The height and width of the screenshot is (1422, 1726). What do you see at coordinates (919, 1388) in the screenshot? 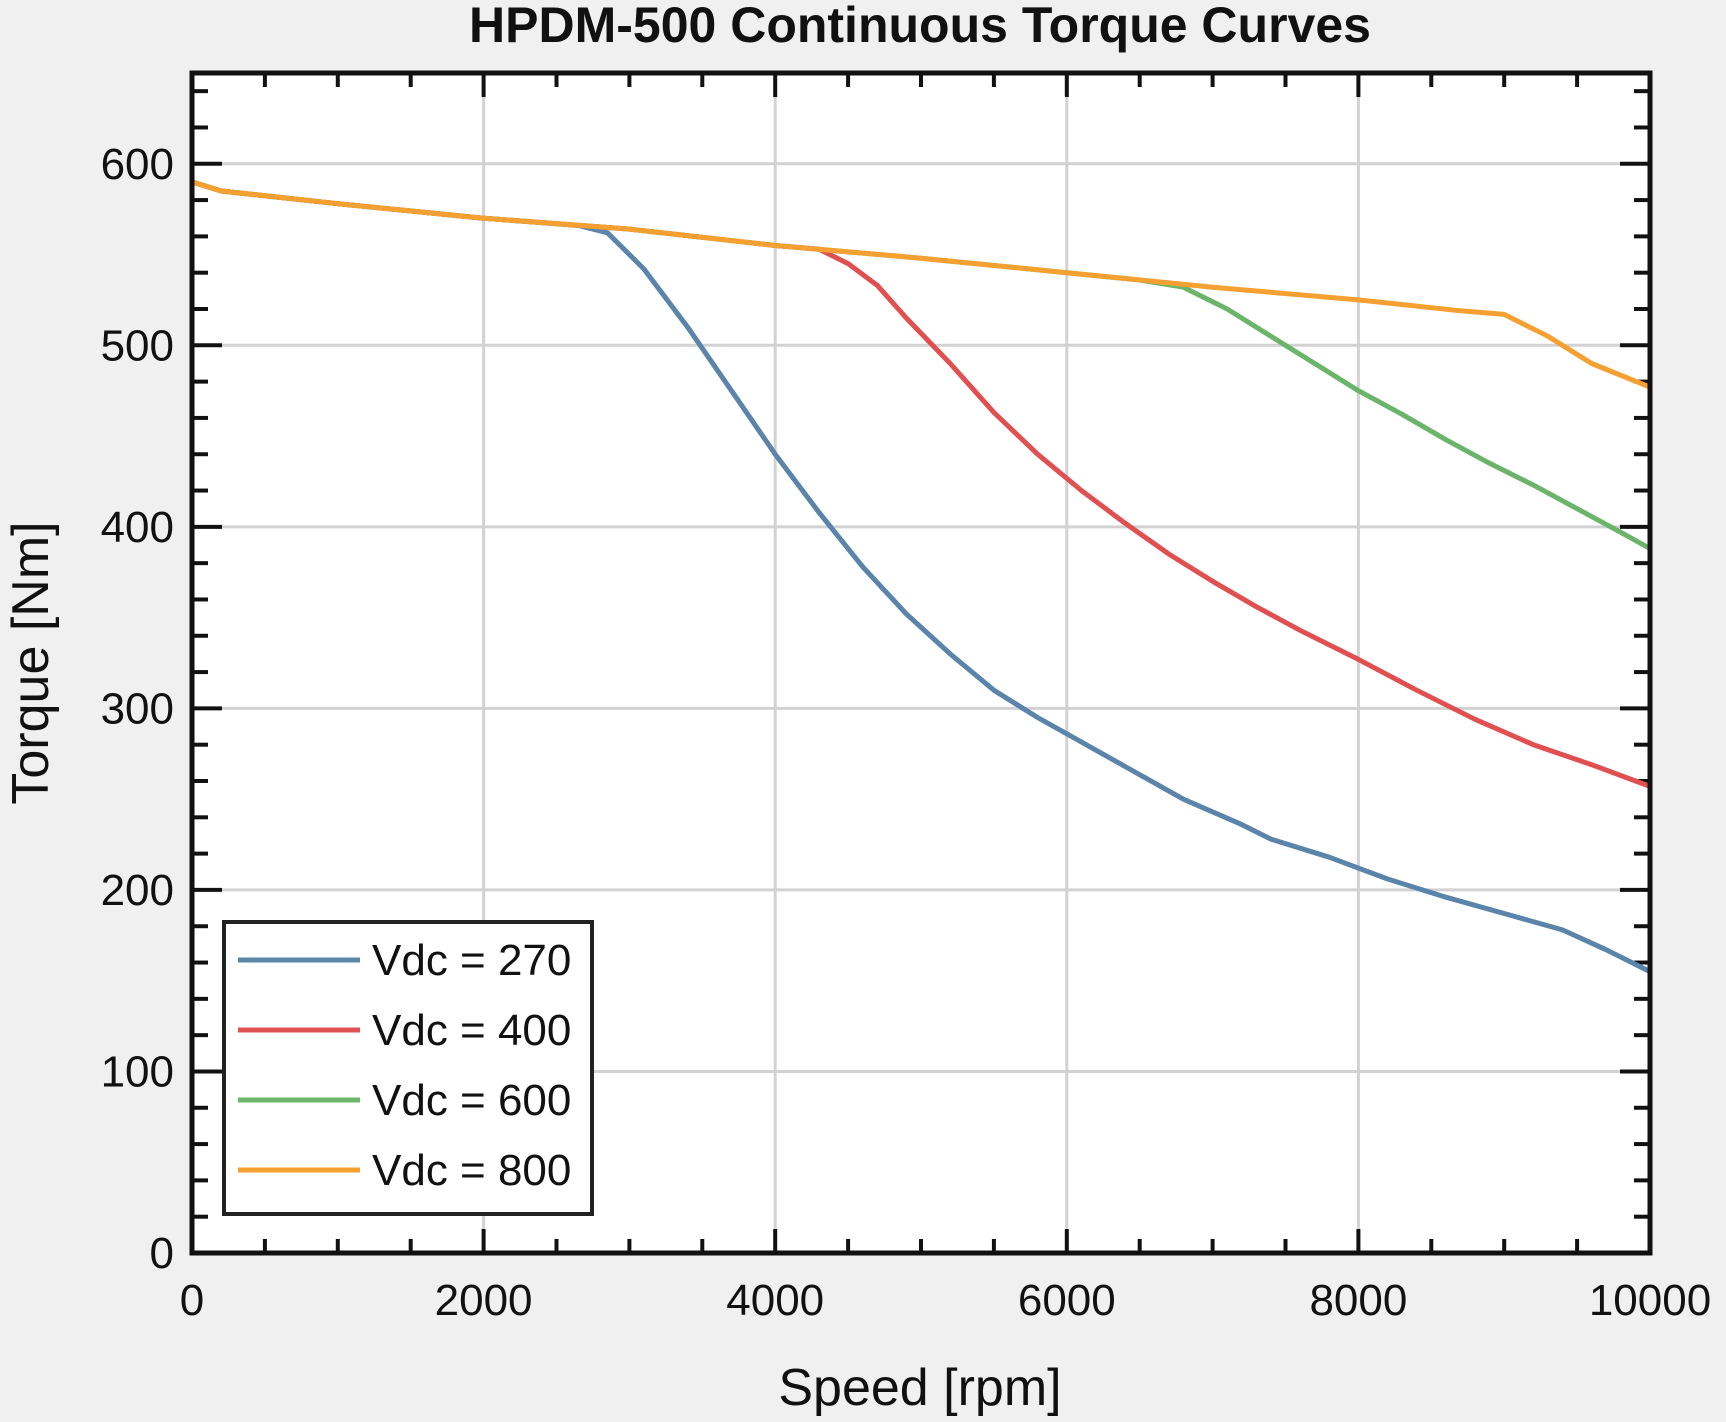
I see `x-axis-label: Speed [rpm]` at bounding box center [919, 1388].